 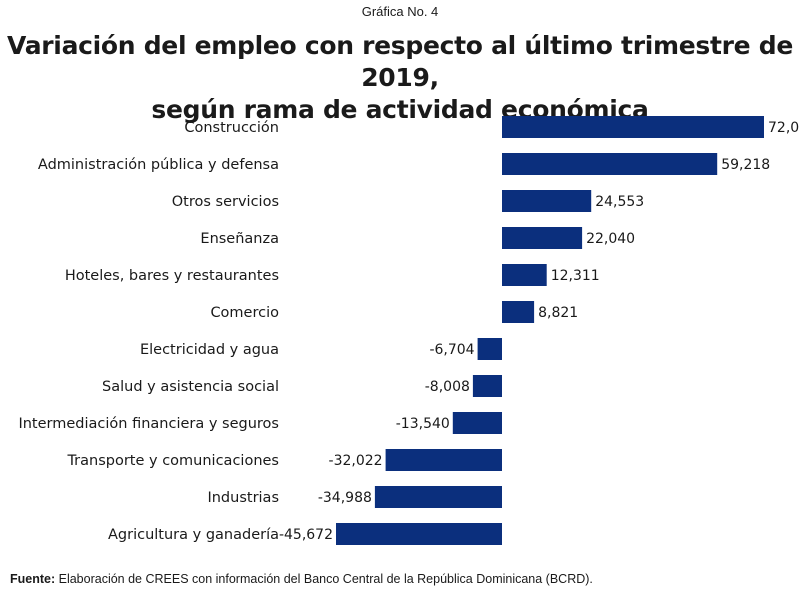 I want to click on data-label: -8,008, so click(x=447, y=387).